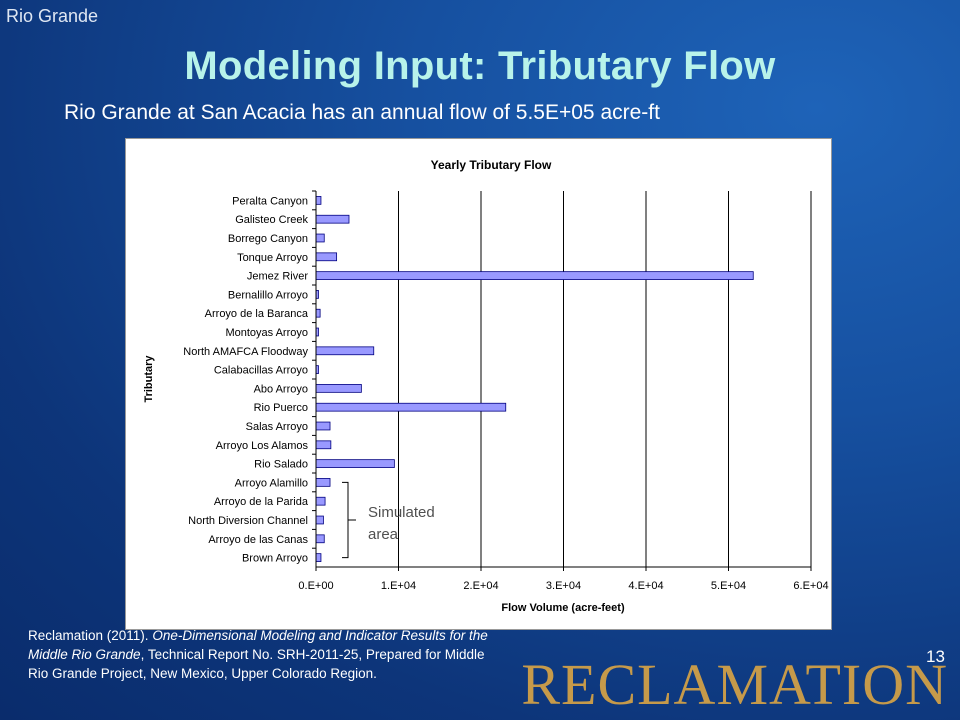 This screenshot has height=720, width=960. What do you see at coordinates (149, 379) in the screenshot?
I see `y-axis-label: Tributary` at bounding box center [149, 379].